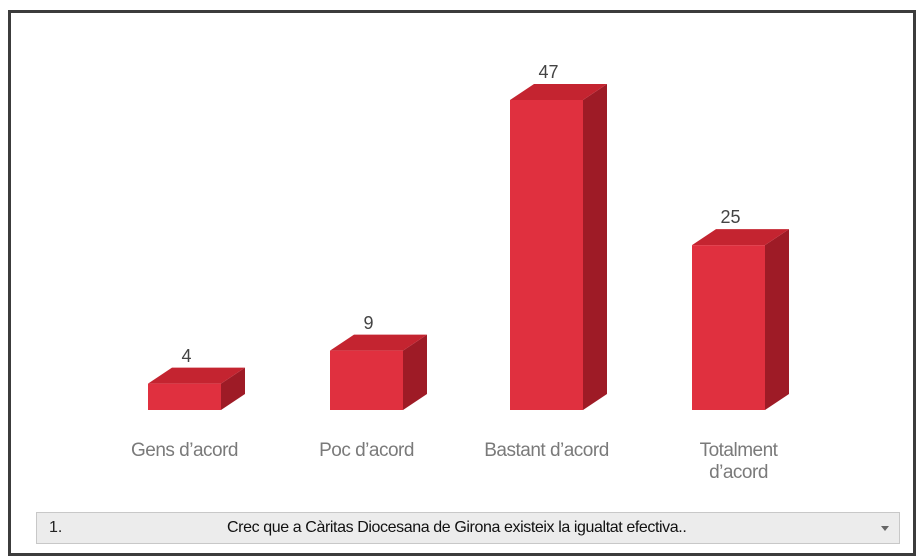  Describe the element at coordinates (546, 450) in the screenshot. I see `category-label: Bastant d’acord` at that location.